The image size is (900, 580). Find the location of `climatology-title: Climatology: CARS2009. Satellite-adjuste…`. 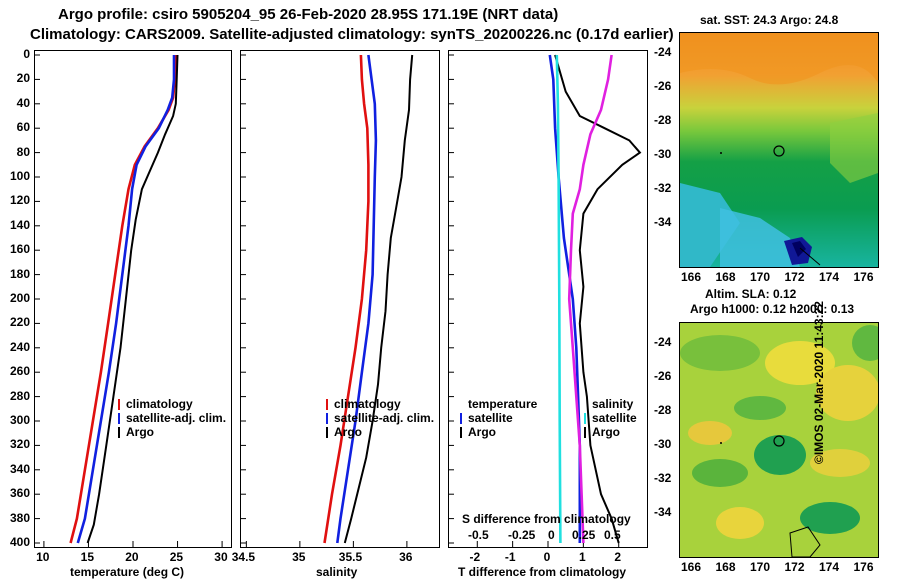

climatology-title: Climatology: CARS2009. Satellite-adjuste… is located at coordinates (352, 34).